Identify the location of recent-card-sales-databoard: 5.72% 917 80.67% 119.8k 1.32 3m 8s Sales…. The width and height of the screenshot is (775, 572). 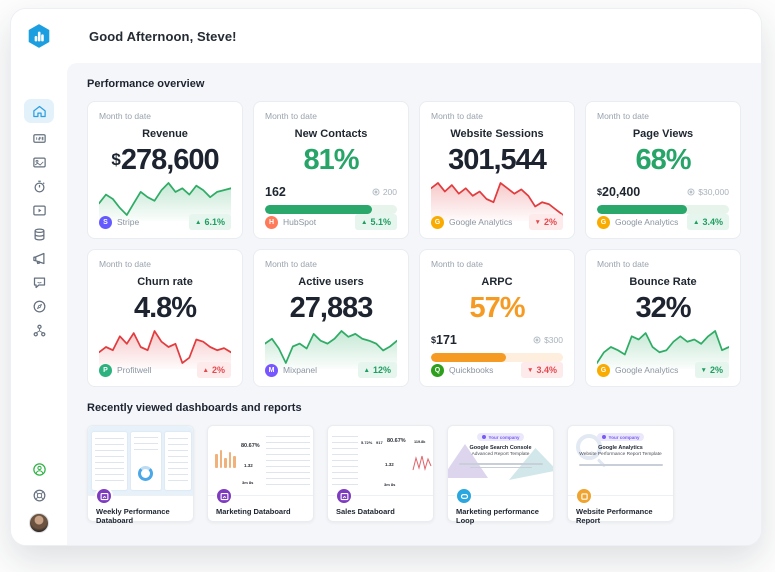
(380, 473).